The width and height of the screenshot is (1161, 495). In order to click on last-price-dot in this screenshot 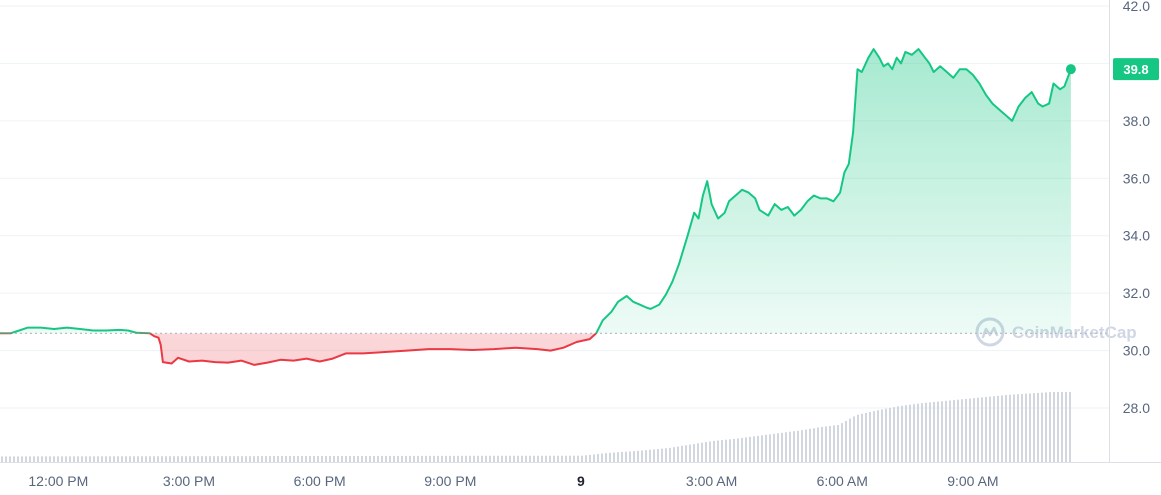, I will do `click(1070, 69)`.